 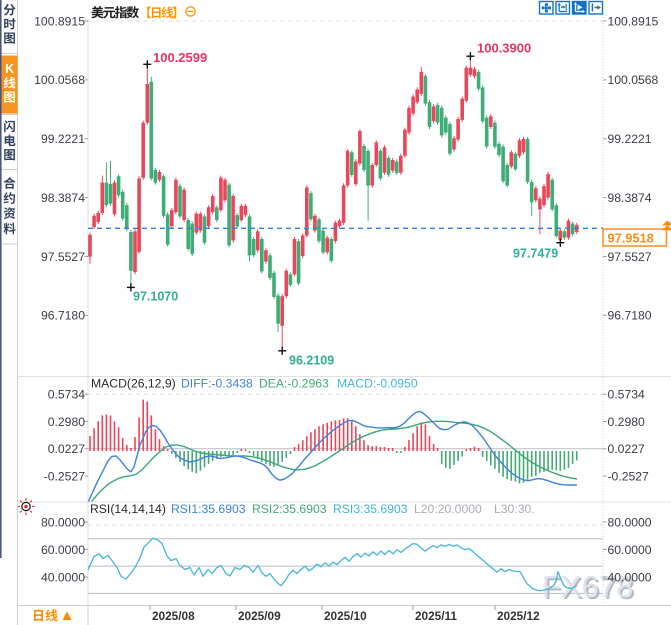 What do you see at coordinates (514, 509) in the screenshot?
I see `svg-text: L30:30.` at bounding box center [514, 509].